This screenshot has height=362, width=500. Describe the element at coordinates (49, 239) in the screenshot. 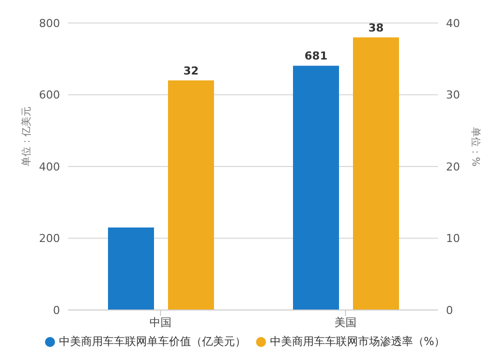

I see `y-tick-label: 200` at that location.